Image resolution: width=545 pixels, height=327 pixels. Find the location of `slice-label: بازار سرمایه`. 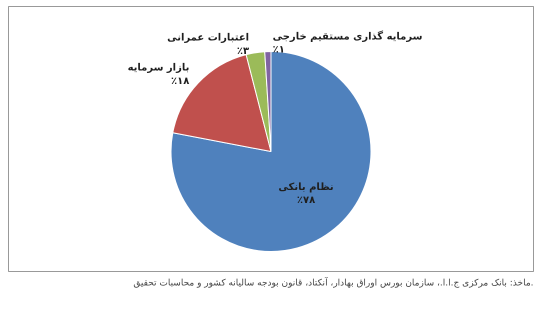

slice-label: بازار سرمایه is located at coordinates (159, 68).